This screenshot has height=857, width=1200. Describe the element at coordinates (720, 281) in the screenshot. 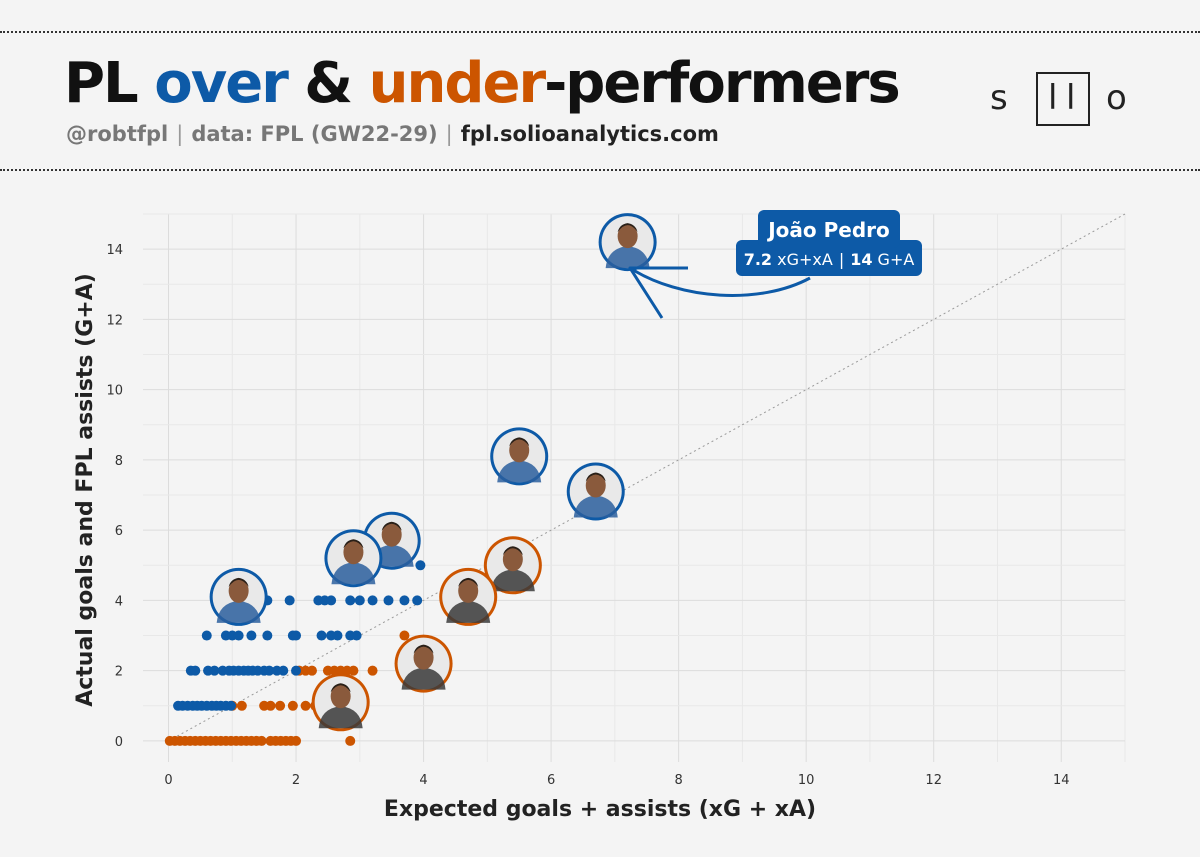

I see `annotation-arrow` at that location.